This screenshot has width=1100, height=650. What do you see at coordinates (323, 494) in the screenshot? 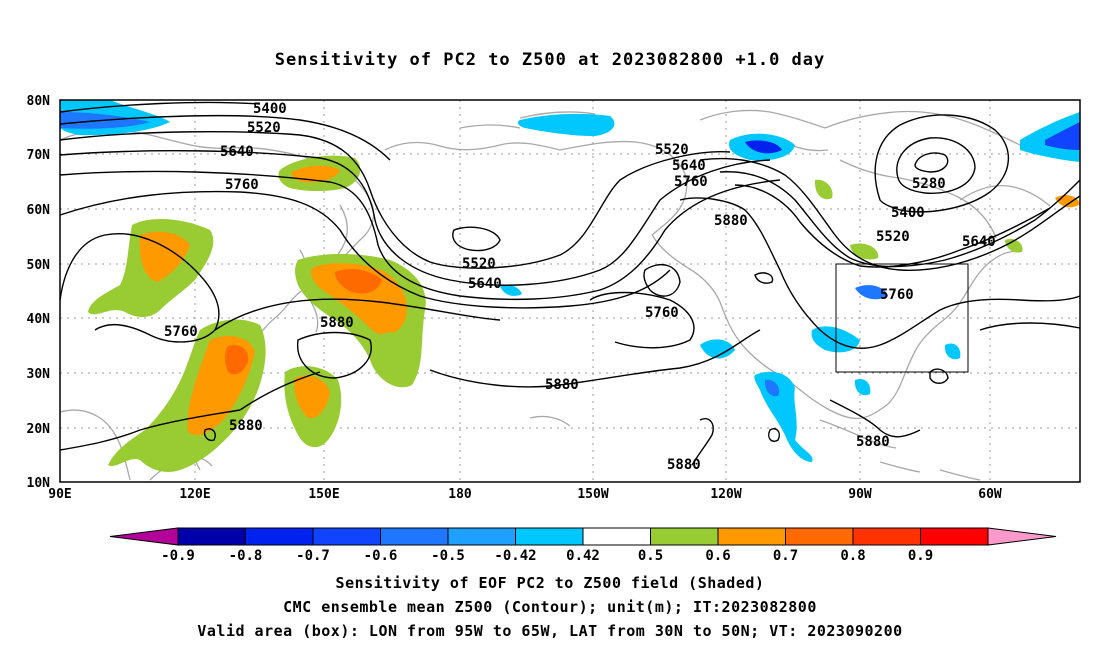
I see `lon-label: 150E` at bounding box center [323, 494].